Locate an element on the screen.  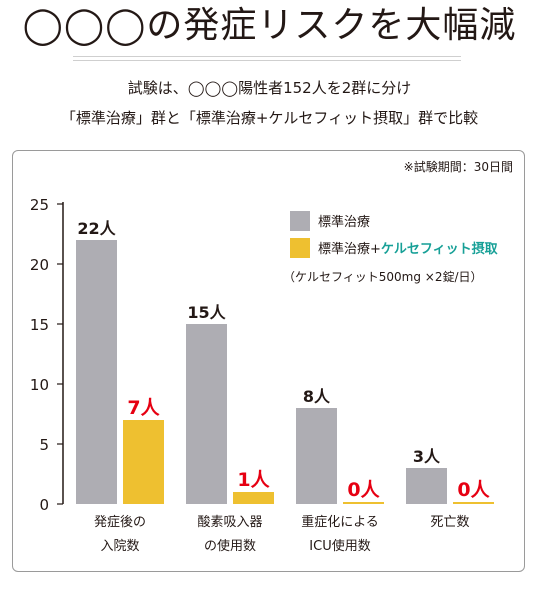
y-tick-label: 10 is located at coordinates (39, 385).